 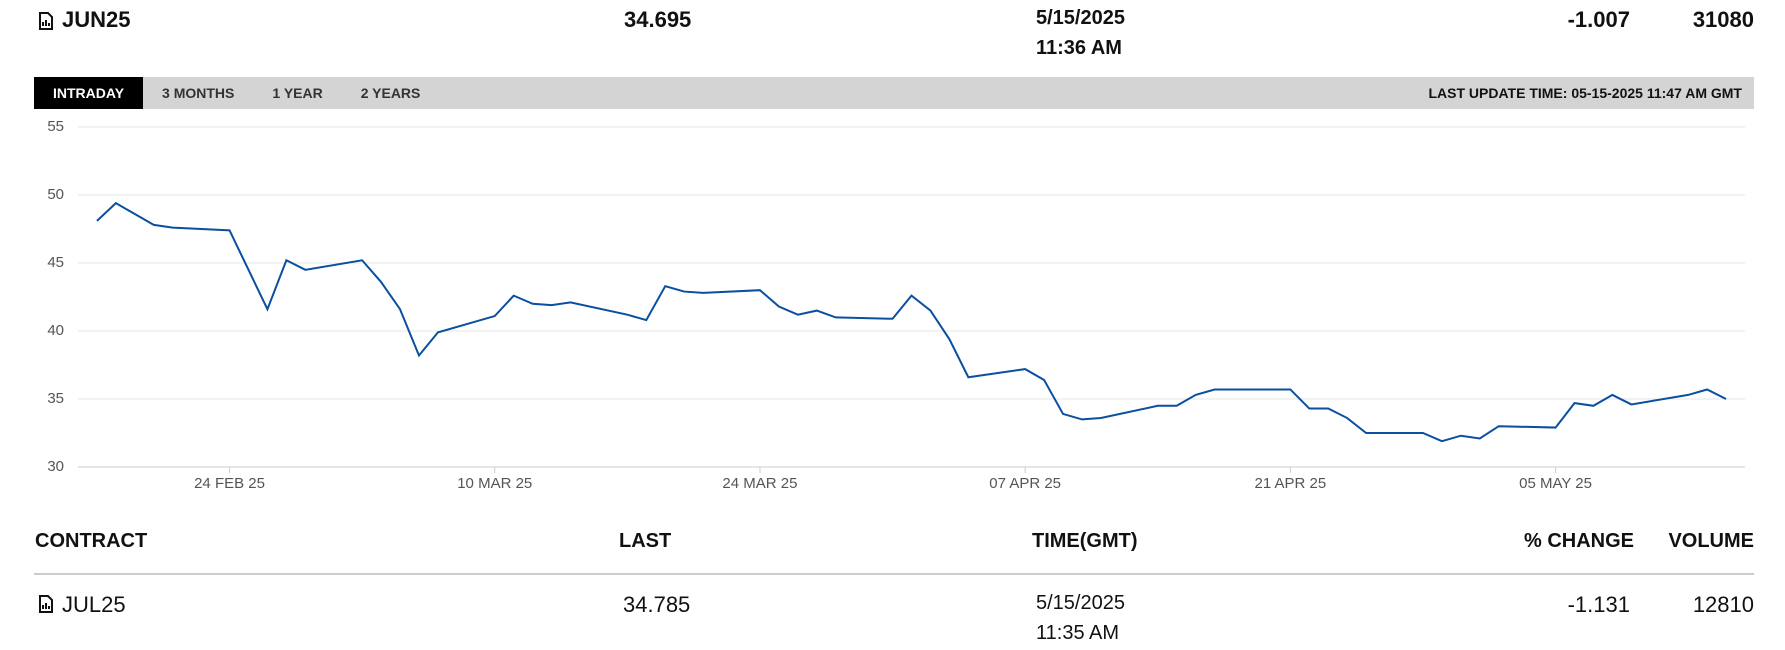 What do you see at coordinates (198, 93) in the screenshot?
I see `tab: 3 MONTHS` at bounding box center [198, 93].